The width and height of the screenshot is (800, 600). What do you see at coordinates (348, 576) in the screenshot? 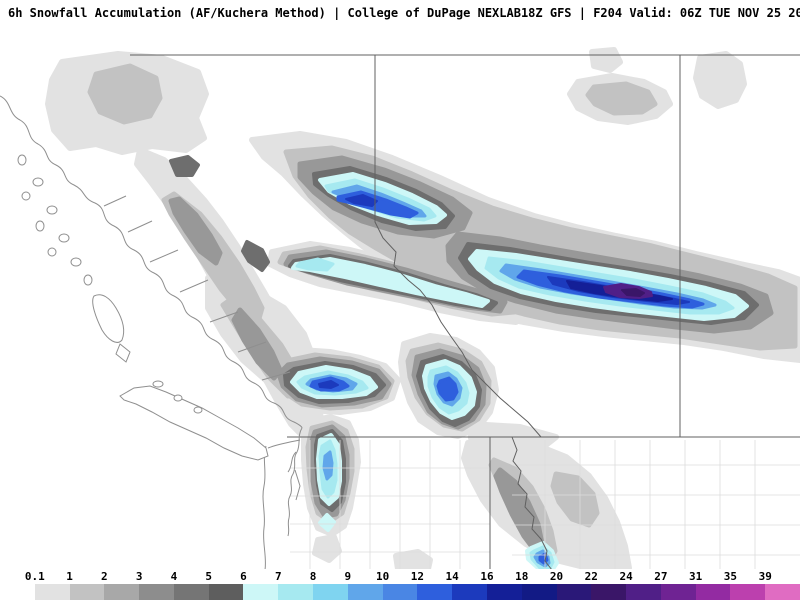
I see `colorbar-tick: 9` at bounding box center [348, 576].